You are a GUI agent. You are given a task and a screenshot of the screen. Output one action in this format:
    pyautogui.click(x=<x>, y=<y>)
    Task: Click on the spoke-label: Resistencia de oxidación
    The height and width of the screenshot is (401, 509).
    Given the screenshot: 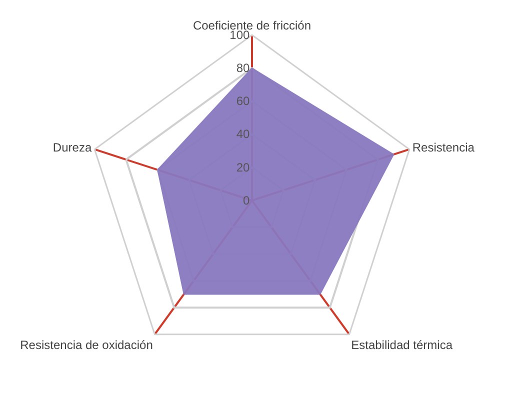 What is the action you would take?
    pyautogui.click(x=86, y=345)
    